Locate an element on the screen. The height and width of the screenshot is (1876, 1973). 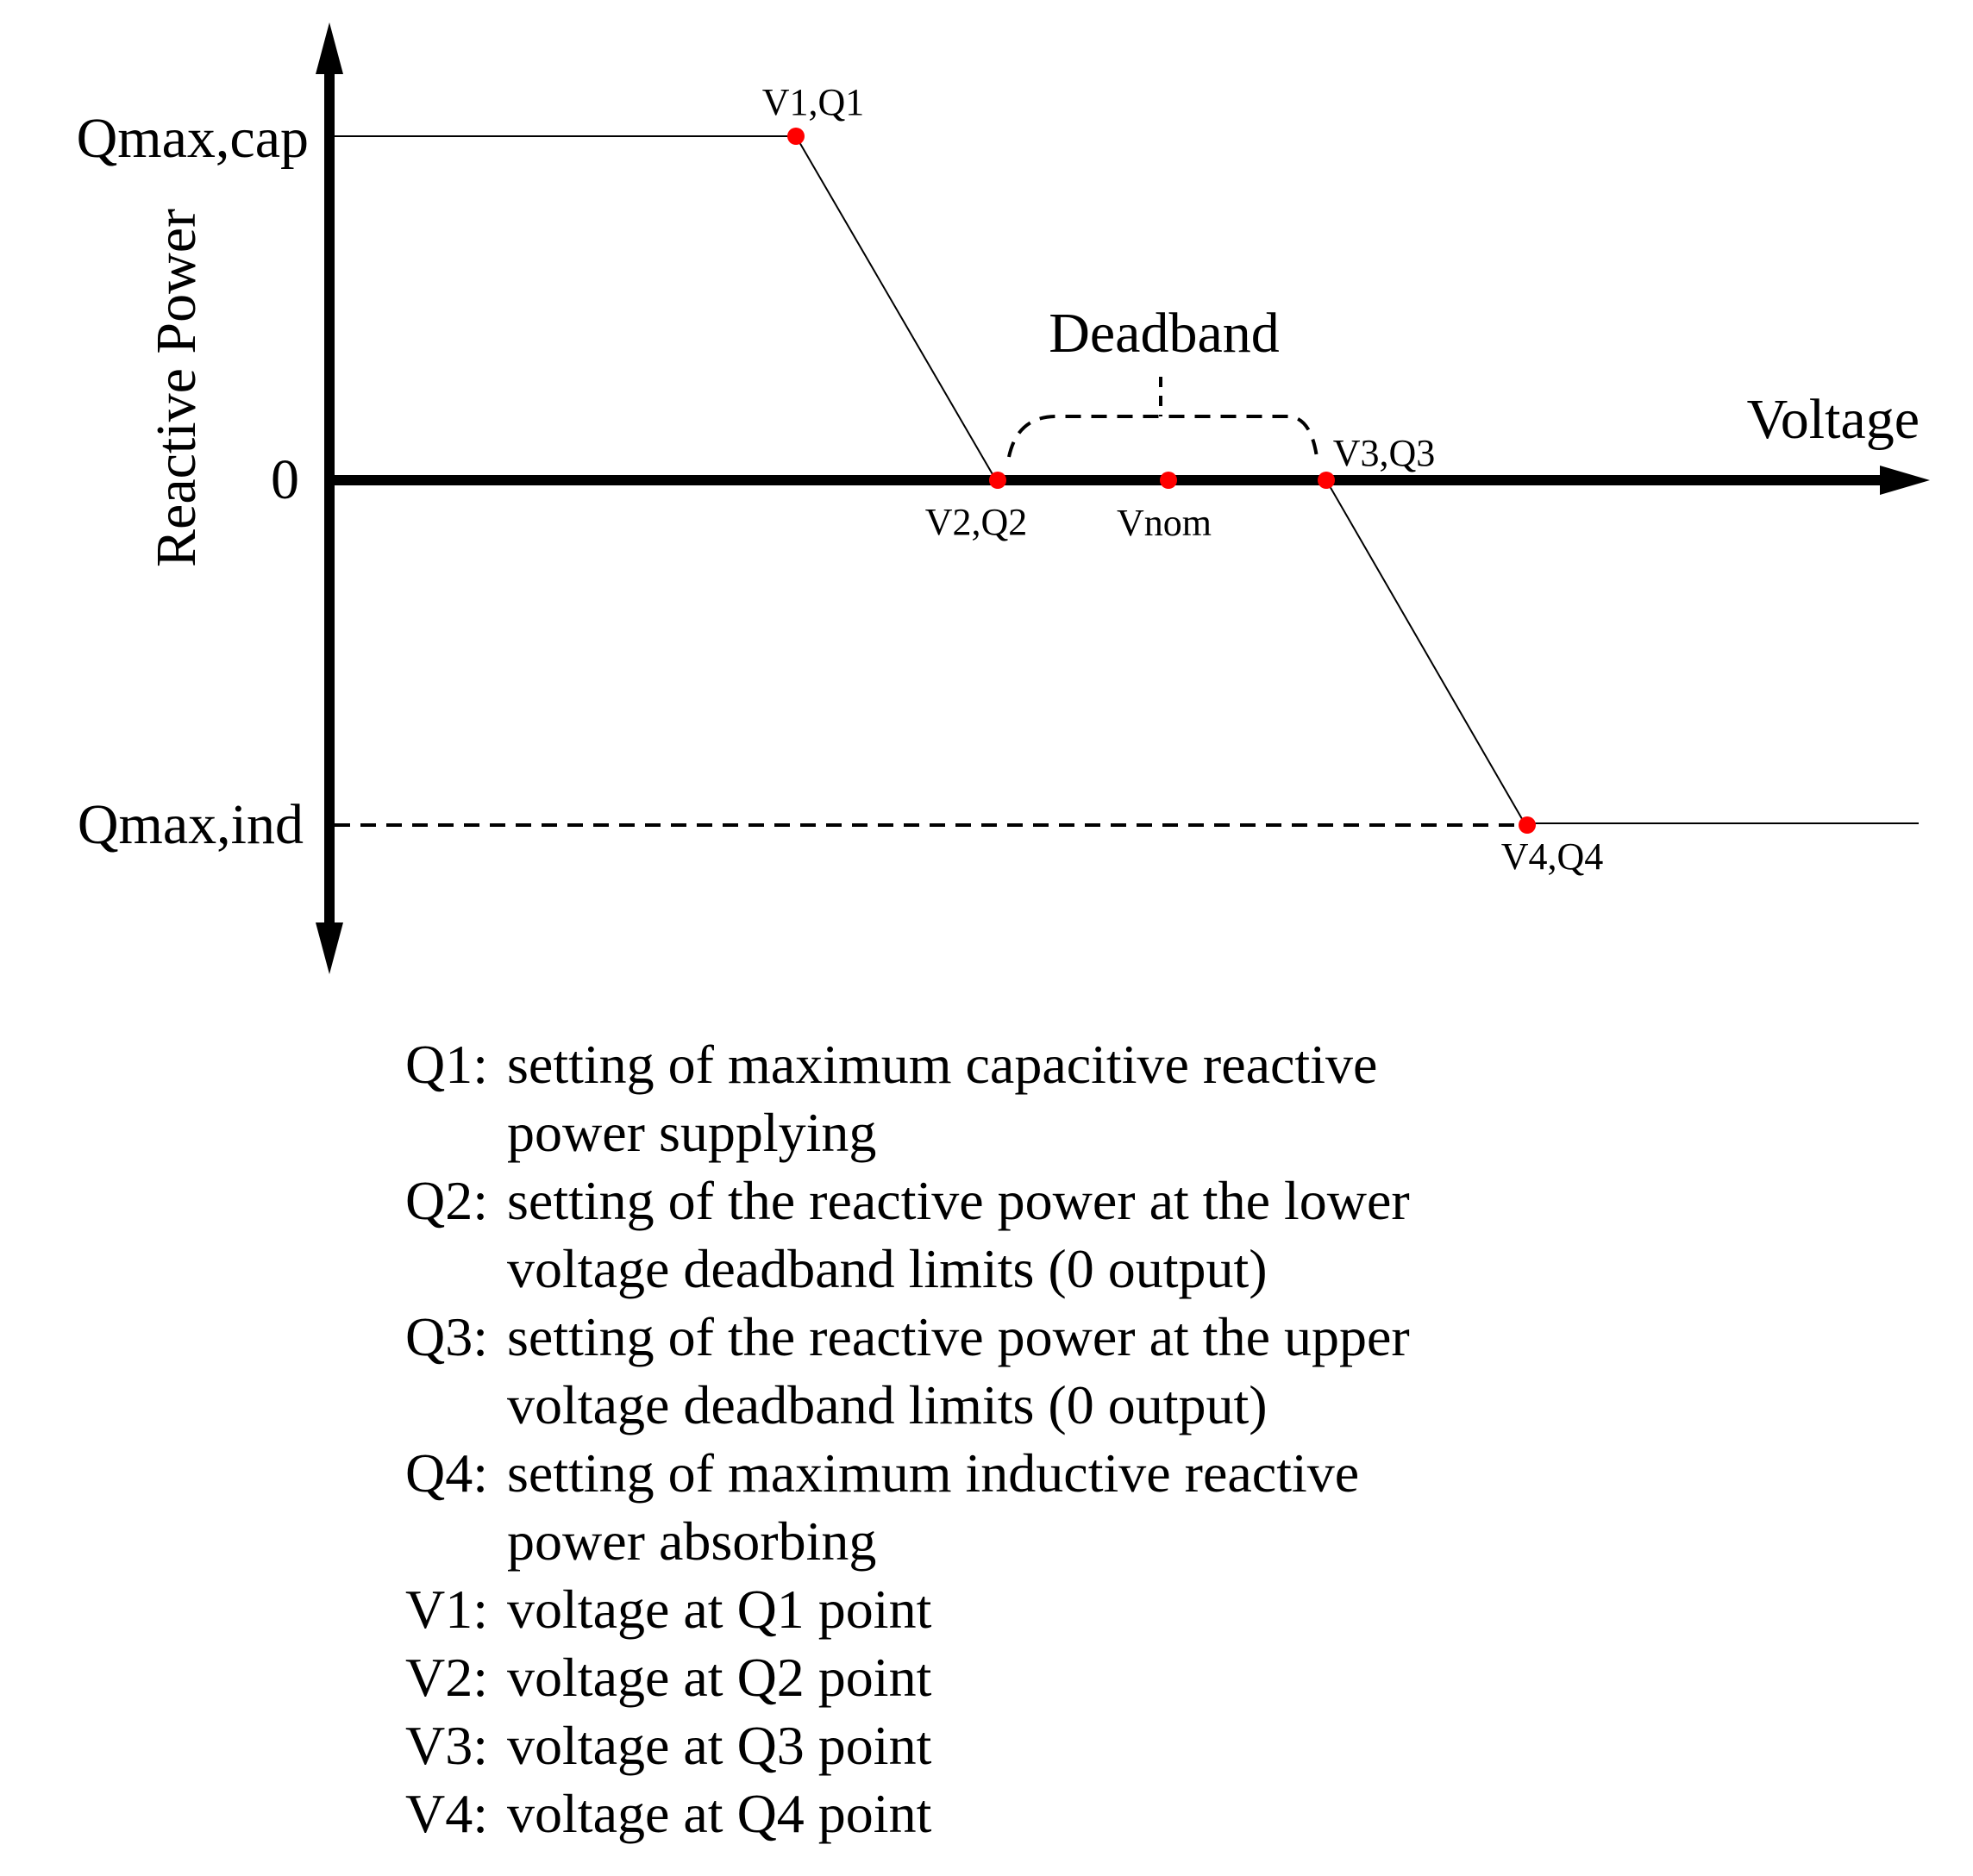
note-v1: V1: voltage at Q1 point is located at coordinates (1052, 1609).